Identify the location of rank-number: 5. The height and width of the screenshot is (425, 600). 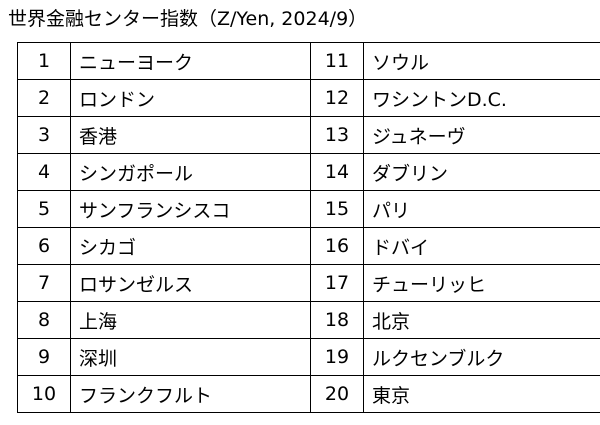
(44, 209).